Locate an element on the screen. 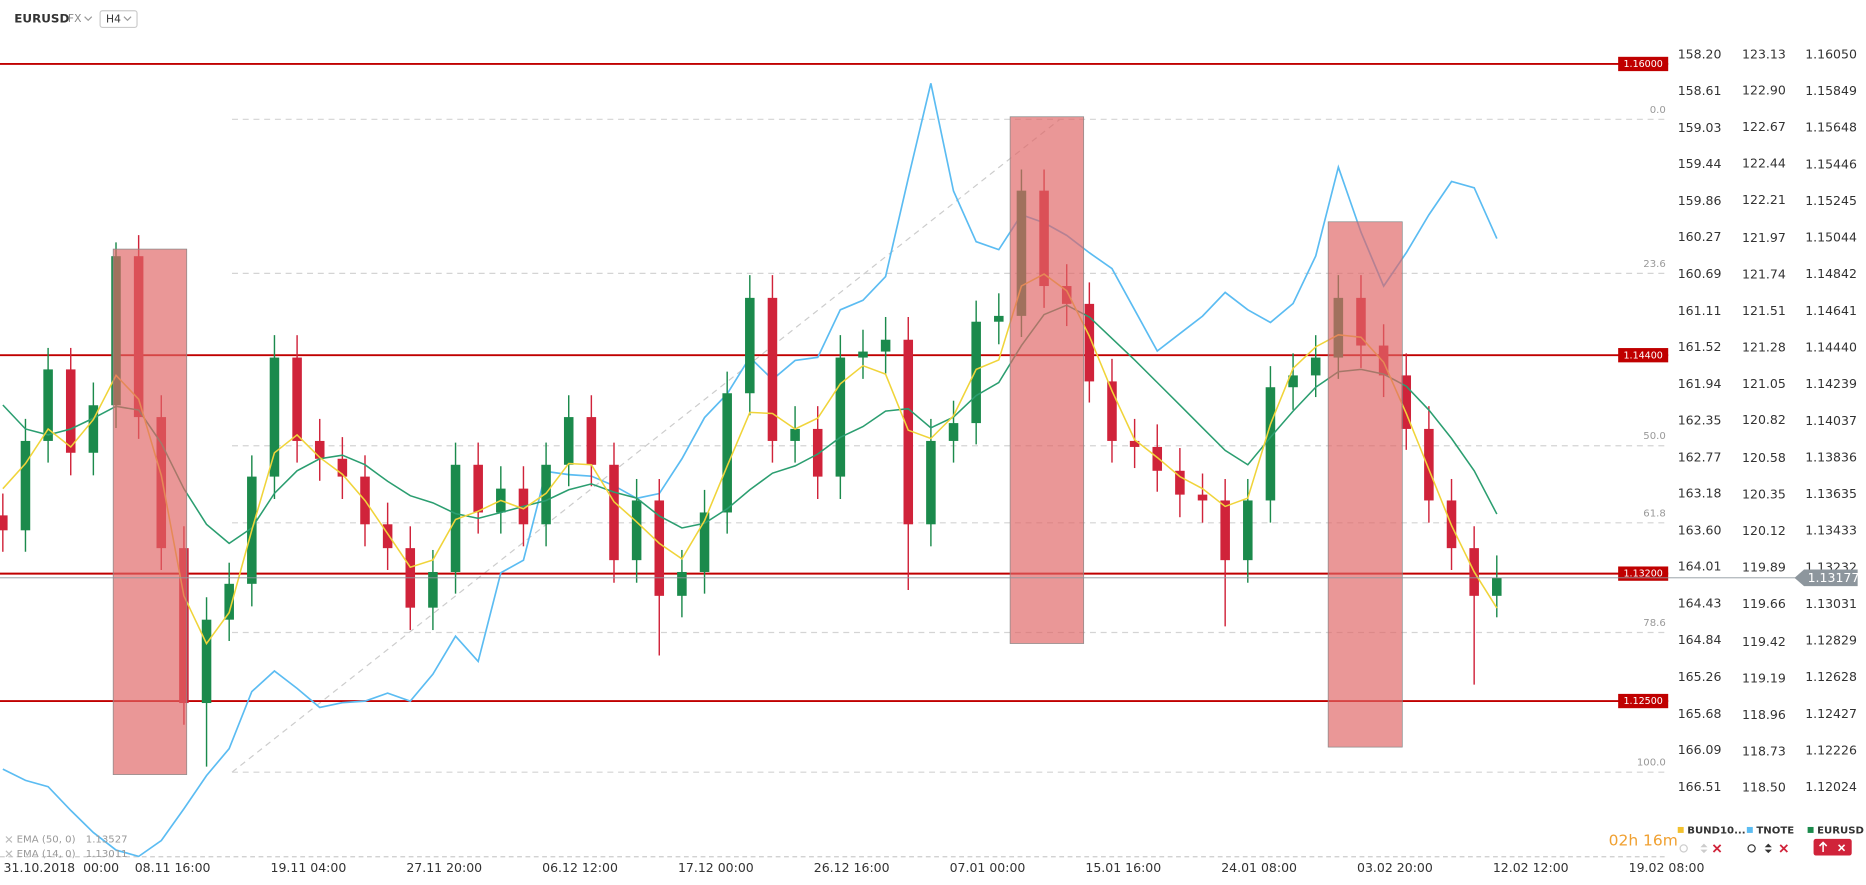 This screenshot has width=1866, height=885. badge-icons is located at coordinates (1832, 846).